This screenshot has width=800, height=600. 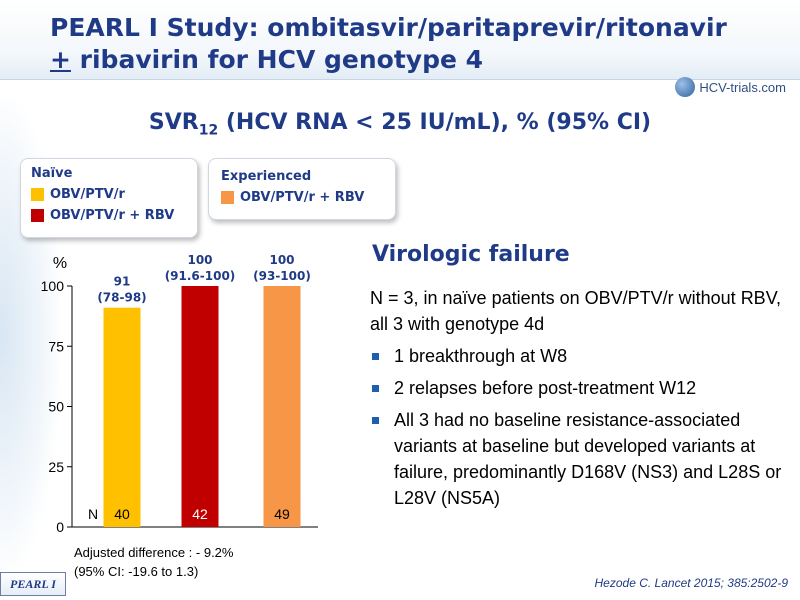 I want to click on title-line-2-text: ribavirin for HCV genotype 4, so click(x=277, y=59).